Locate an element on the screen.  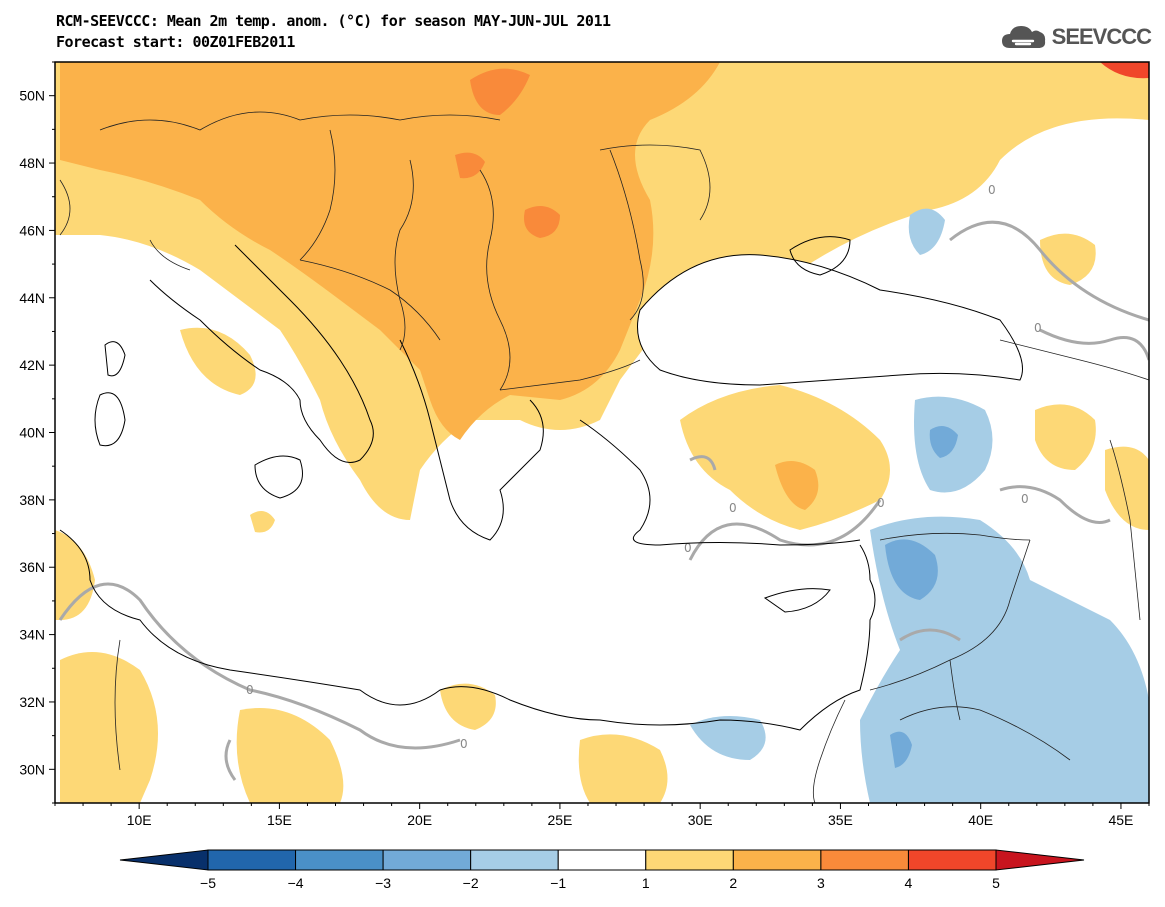
anomaly-zone-1to2-east is located at coordinates (1065, 437).